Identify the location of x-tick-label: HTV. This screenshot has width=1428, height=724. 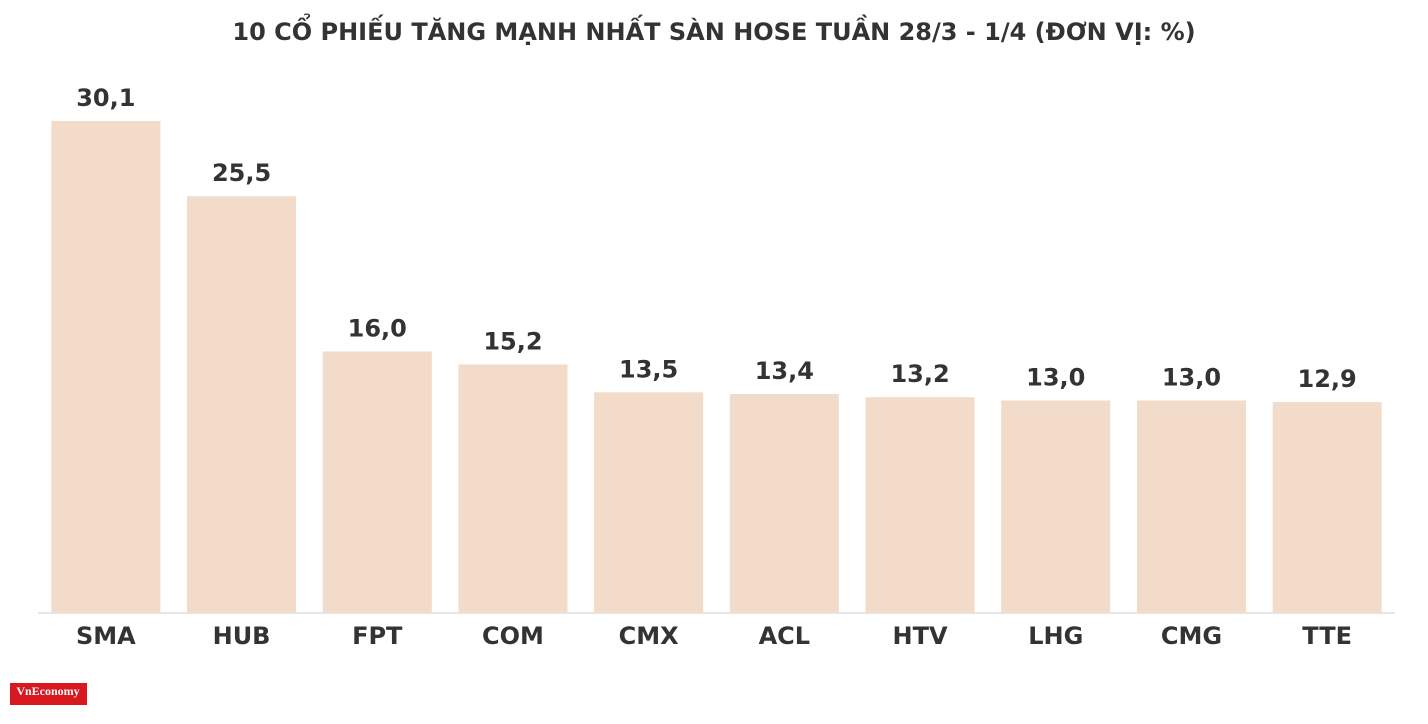
(920, 636).